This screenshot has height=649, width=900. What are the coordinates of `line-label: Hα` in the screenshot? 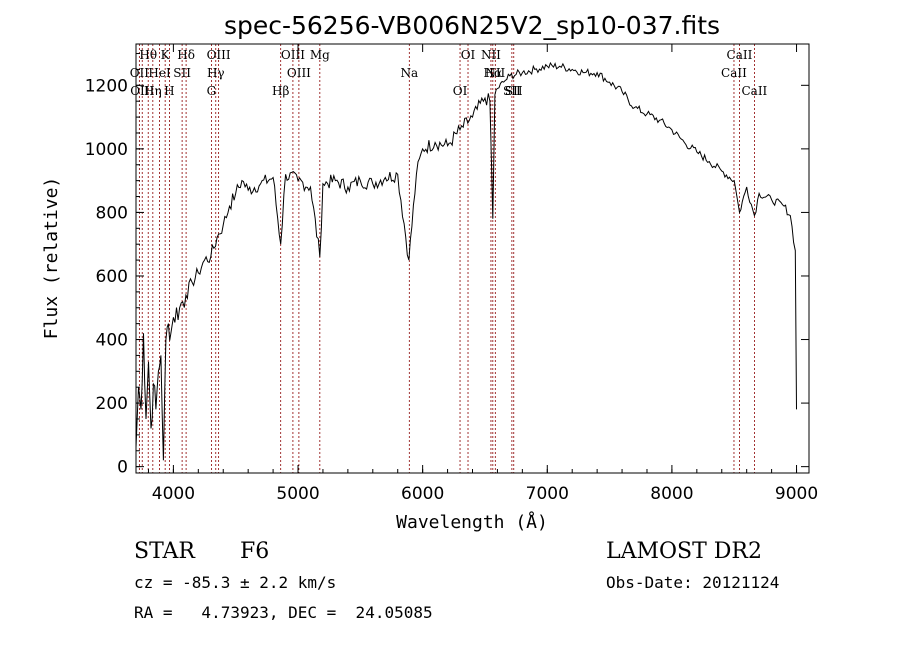 It's located at (493, 73).